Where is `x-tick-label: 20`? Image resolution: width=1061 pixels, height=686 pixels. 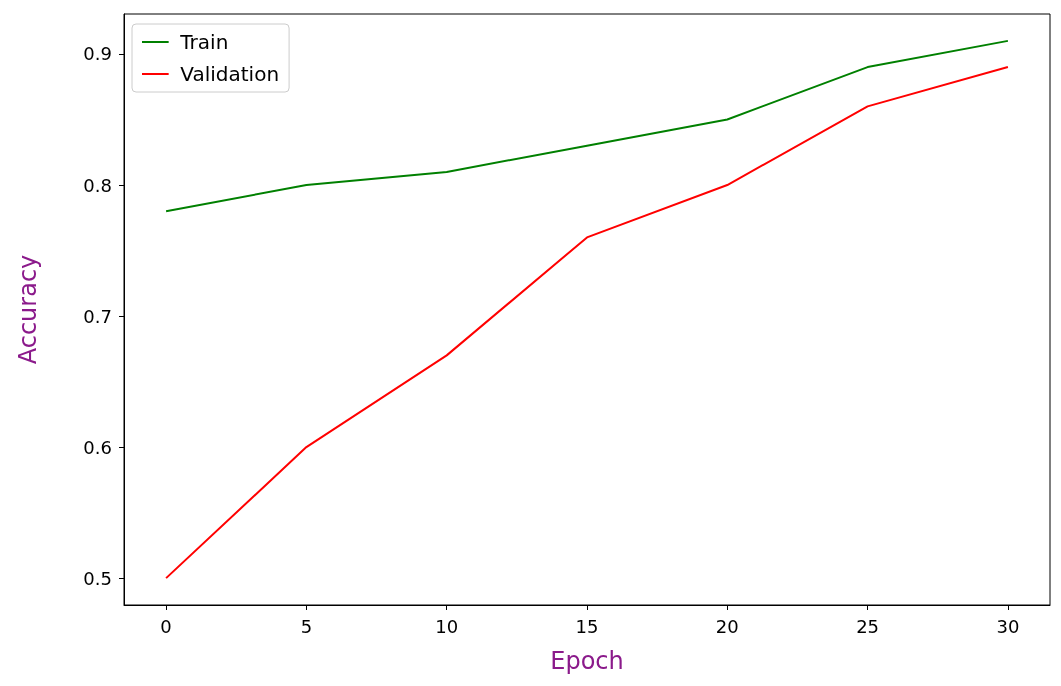
x-tick-label: 20 is located at coordinates (727, 626).